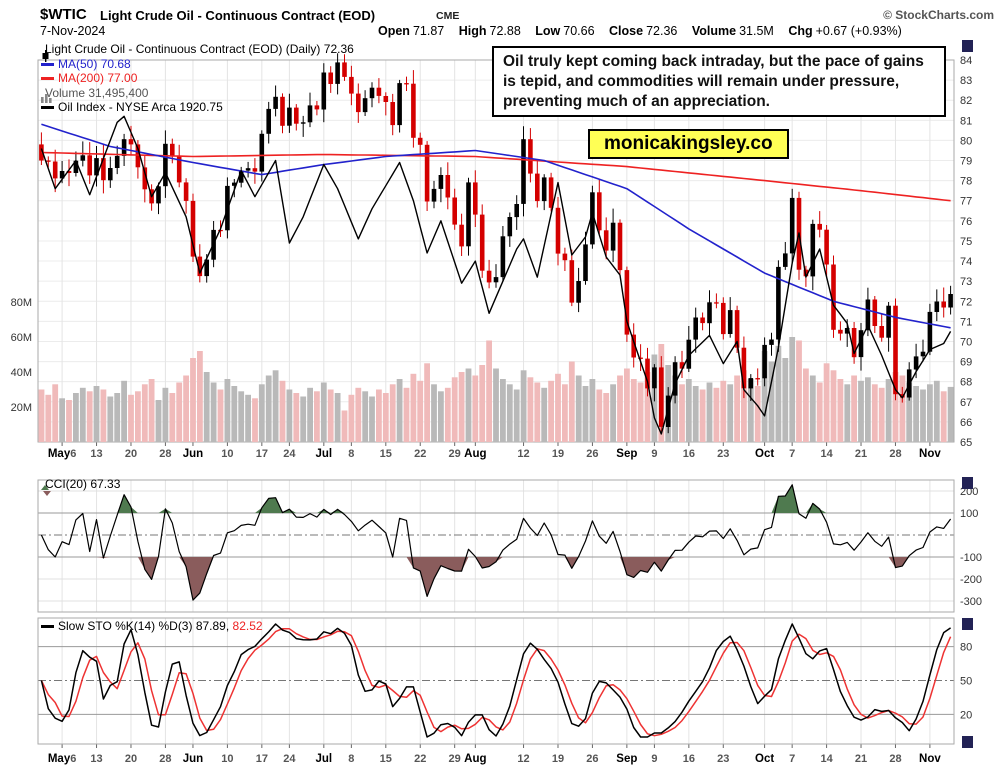 Image resolution: width=1004 pixels, height=777 pixels. Describe the element at coordinates (969, 492) in the screenshot. I see `svg-text: 200` at that location.